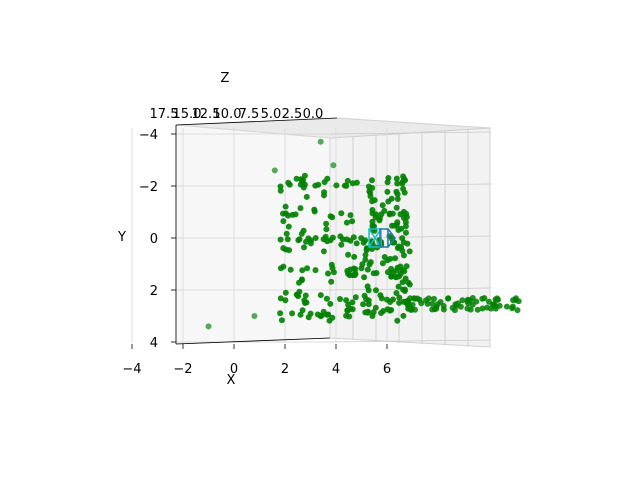 The width and height of the screenshot is (640, 480). I want to click on camera-frustum-2-frame, so click(384, 238).